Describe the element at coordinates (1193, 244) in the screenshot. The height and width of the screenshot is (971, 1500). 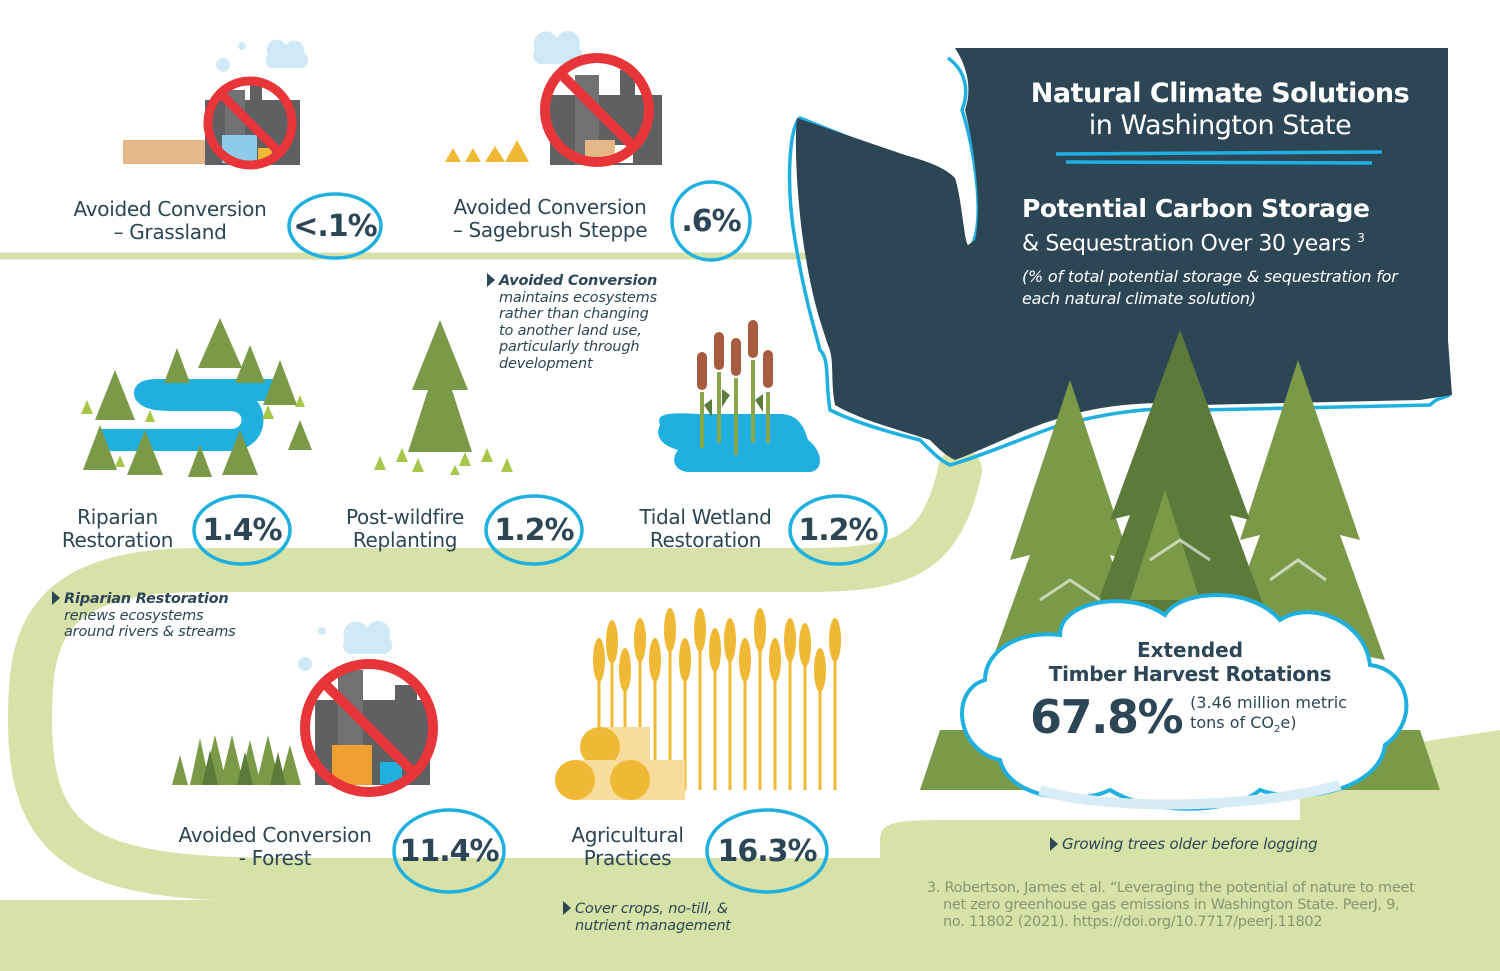
I see `subtitle-line: & Sequestration Over 30 years 3` at that location.